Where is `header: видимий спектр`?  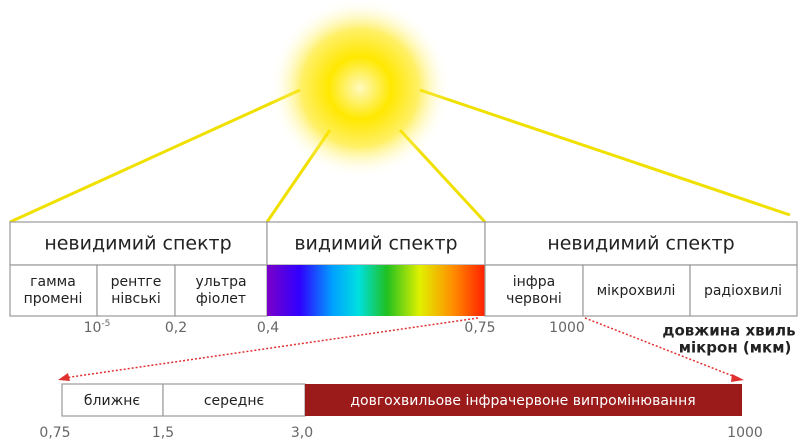
header: видимий спектр is located at coordinates (375, 244).